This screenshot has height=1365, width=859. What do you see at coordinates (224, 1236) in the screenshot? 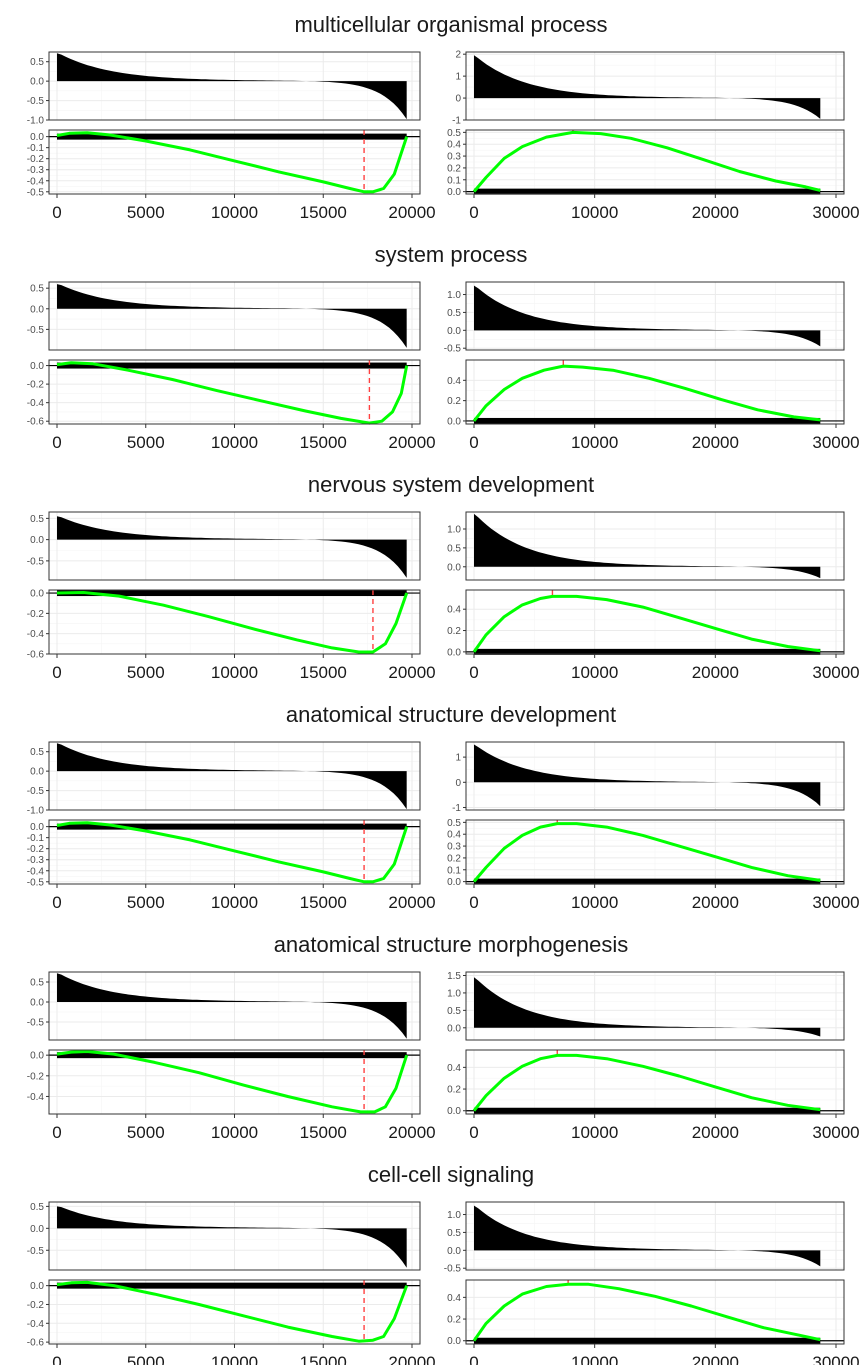
I see `ranked-metric-panel: 0.5 0.0 -0.5` at bounding box center [224, 1236].